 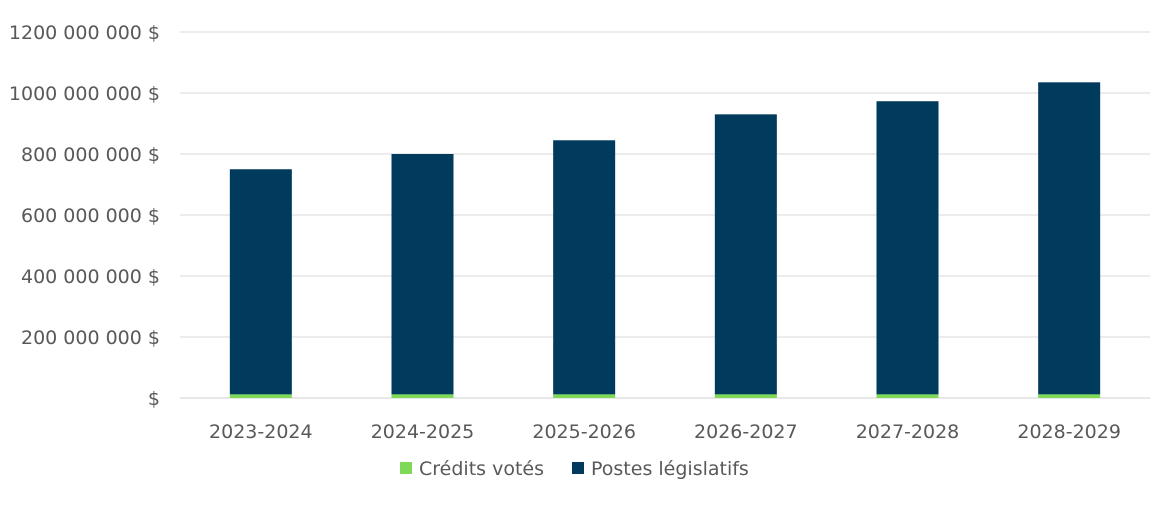 What do you see at coordinates (84, 33) in the screenshot?
I see `y-tick-label: 1200 000 000 $` at bounding box center [84, 33].